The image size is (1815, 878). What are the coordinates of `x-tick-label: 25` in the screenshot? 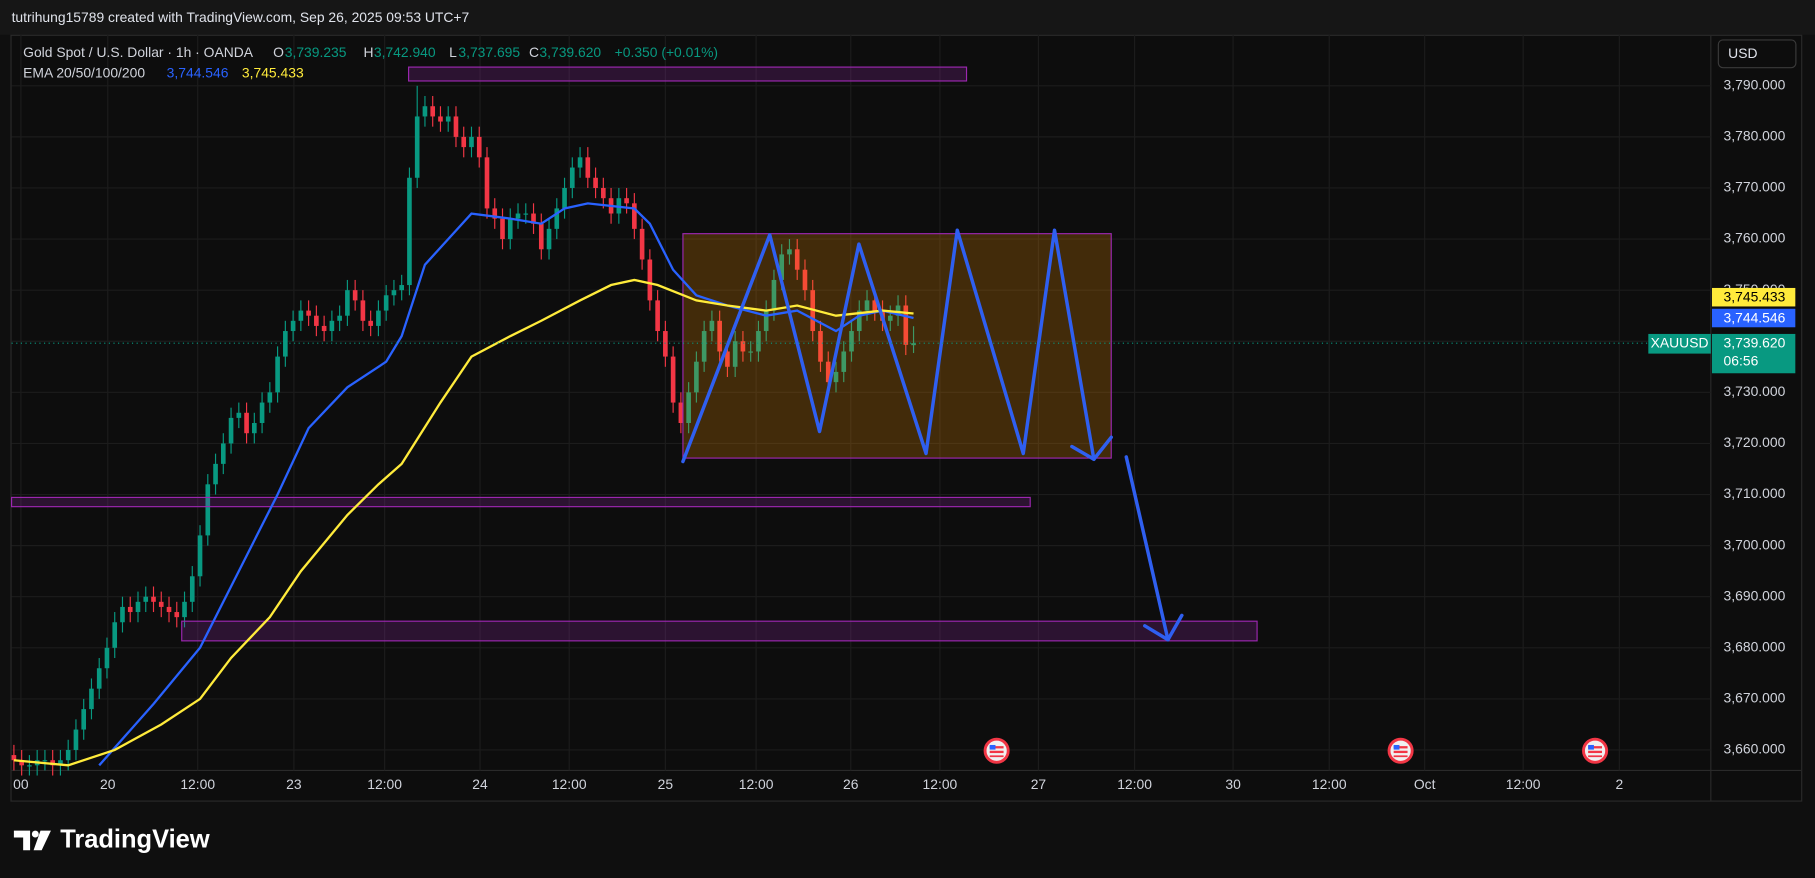 It's located at (666, 784).